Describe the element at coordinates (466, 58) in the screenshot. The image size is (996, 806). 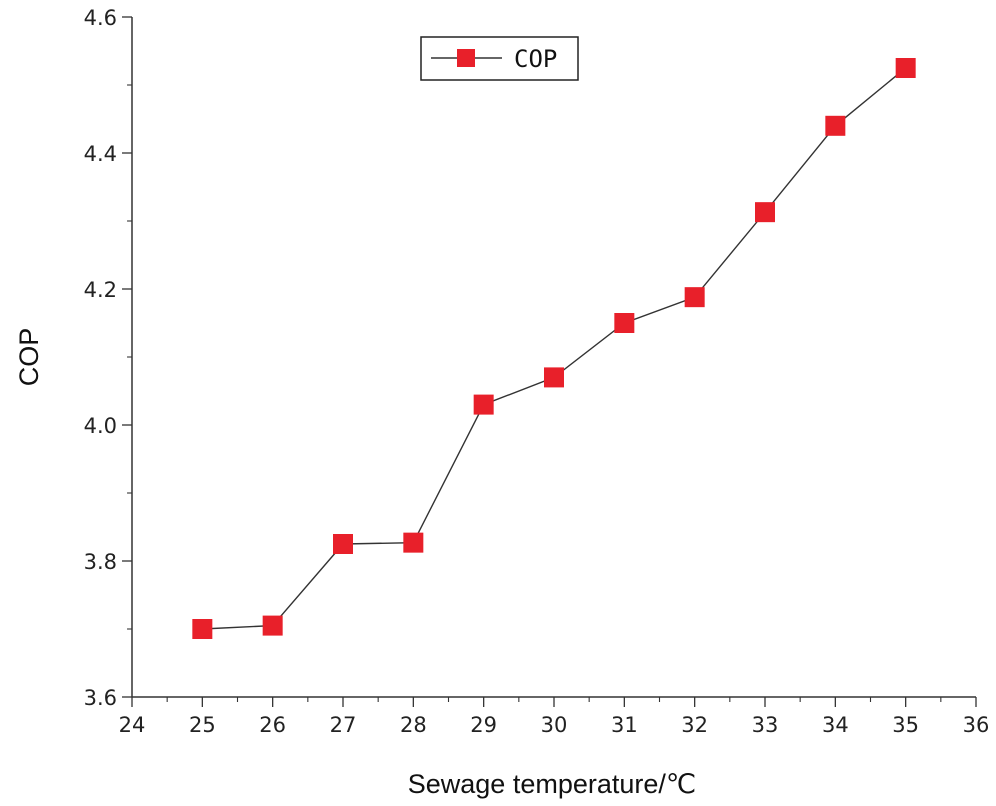
I see `legend-marker` at that location.